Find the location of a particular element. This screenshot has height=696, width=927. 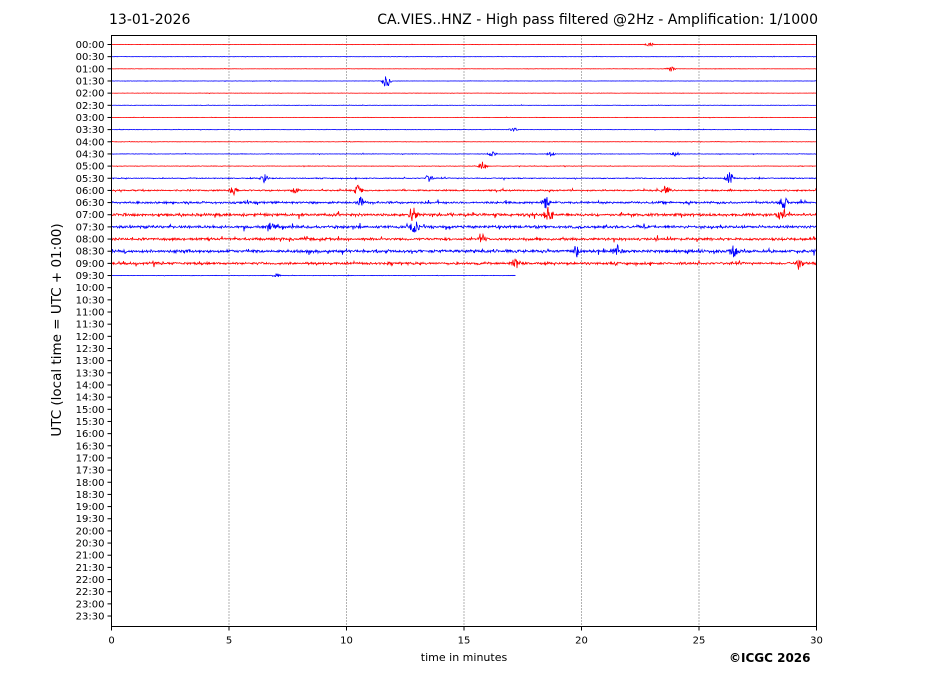

y-tick-label: 12:30 is located at coordinates (90, 349).